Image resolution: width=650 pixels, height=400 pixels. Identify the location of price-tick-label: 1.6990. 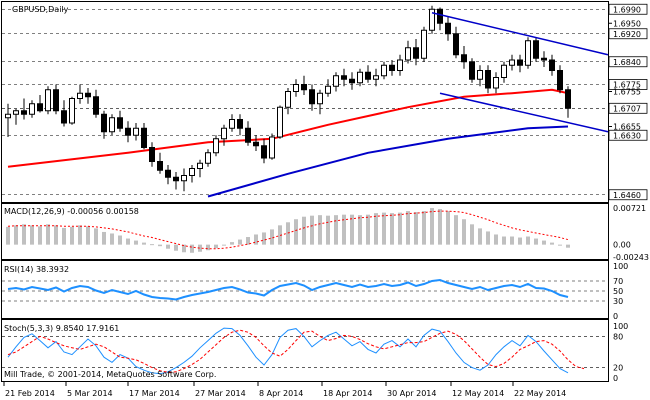
(627, 9).